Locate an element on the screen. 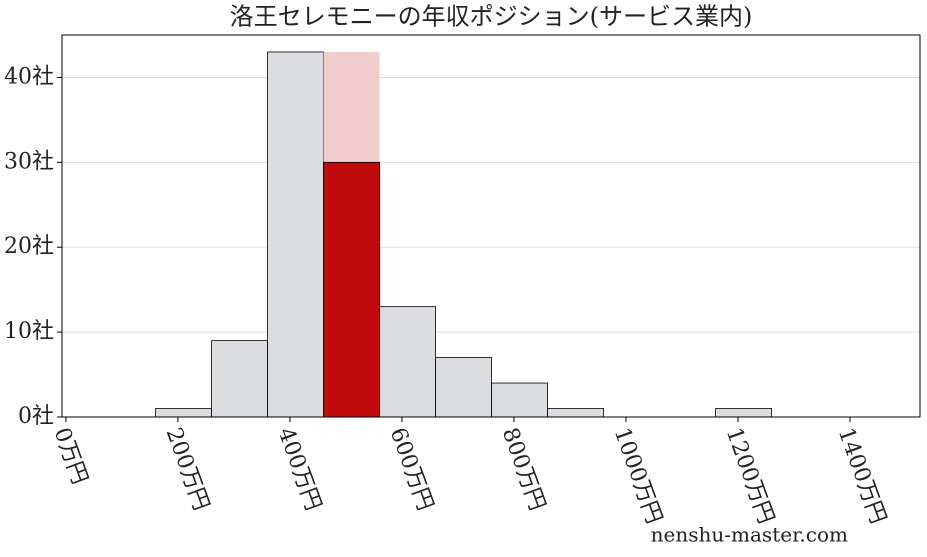 The width and height of the screenshot is (927, 557). x-tick-label: 1000万円 is located at coordinates (638, 476).